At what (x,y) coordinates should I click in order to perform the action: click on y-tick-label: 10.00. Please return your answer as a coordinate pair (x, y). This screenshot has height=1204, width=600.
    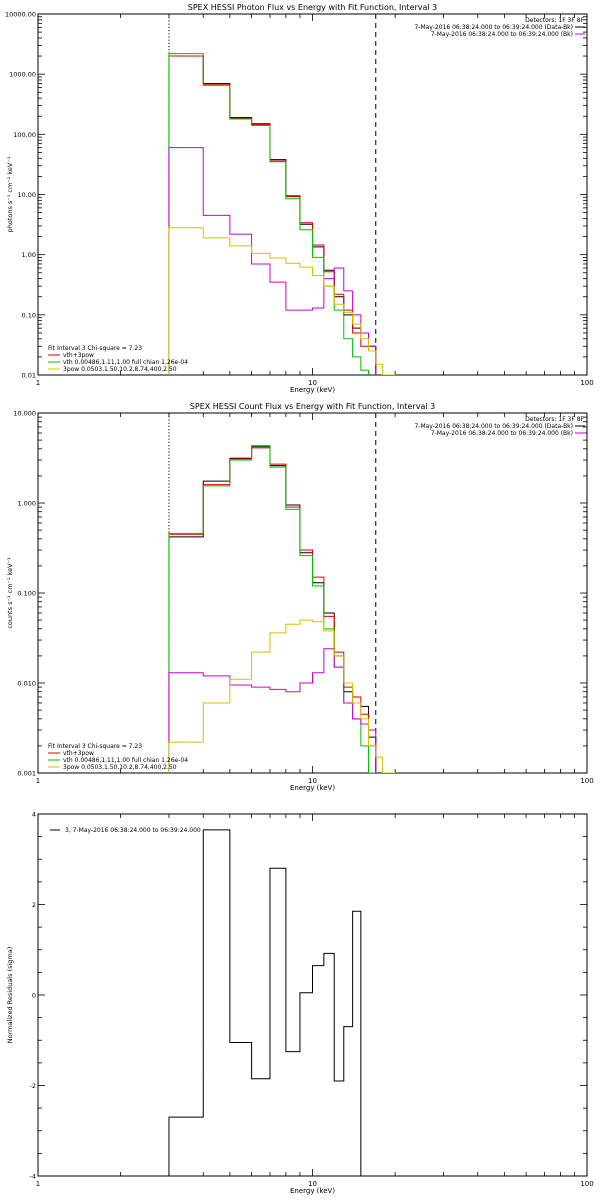
    Looking at the image, I should click on (26, 195).